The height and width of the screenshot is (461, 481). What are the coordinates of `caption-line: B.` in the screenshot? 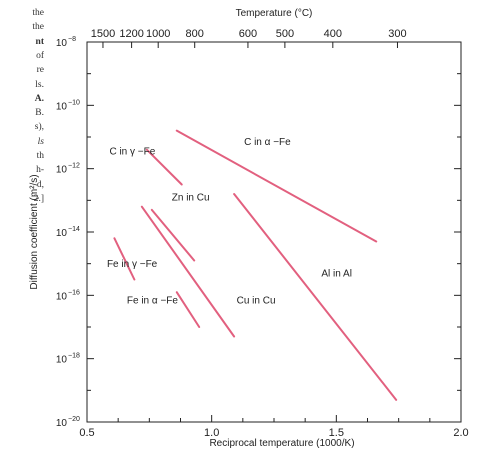 It's located at (39, 113).